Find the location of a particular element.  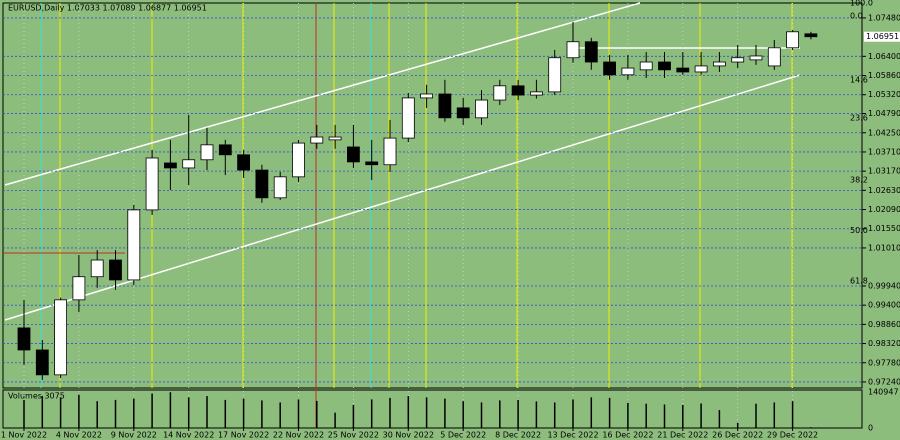

y-tick-label: 1.03710 is located at coordinates (884, 151).